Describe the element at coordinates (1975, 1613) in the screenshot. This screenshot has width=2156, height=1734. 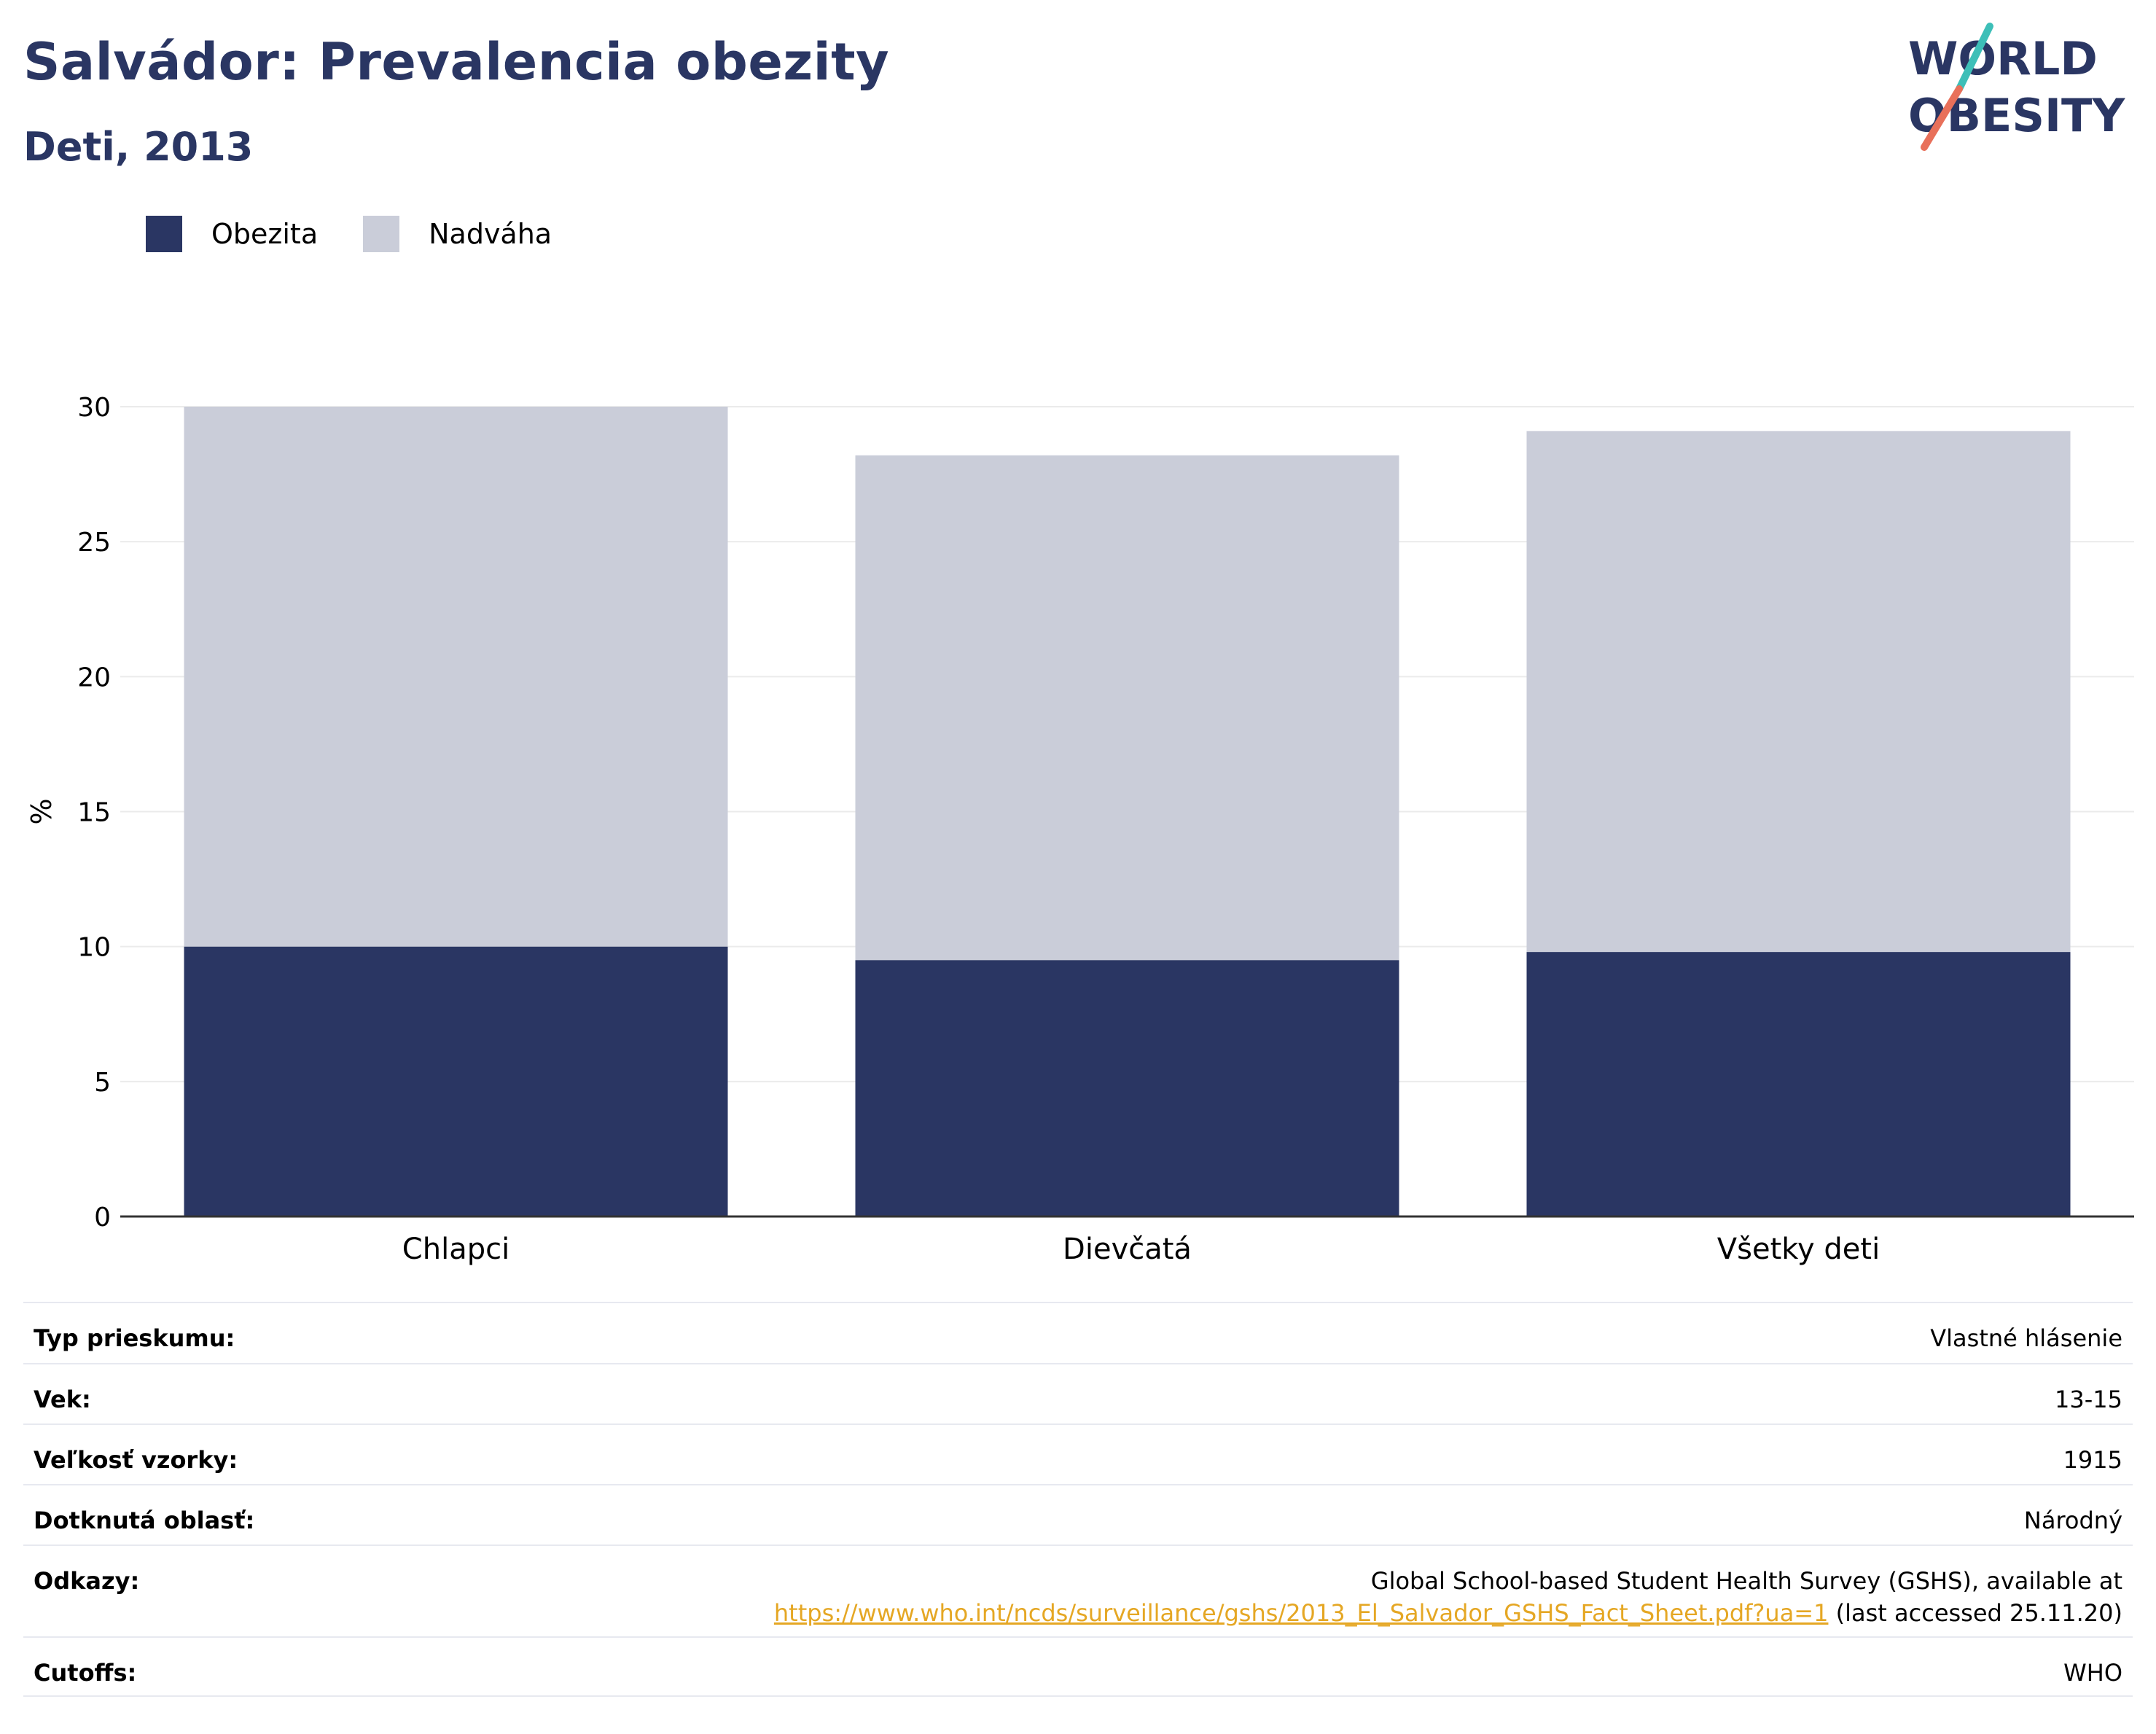
I see `reference-accessed: (last accessed 25.11.20)` at that location.